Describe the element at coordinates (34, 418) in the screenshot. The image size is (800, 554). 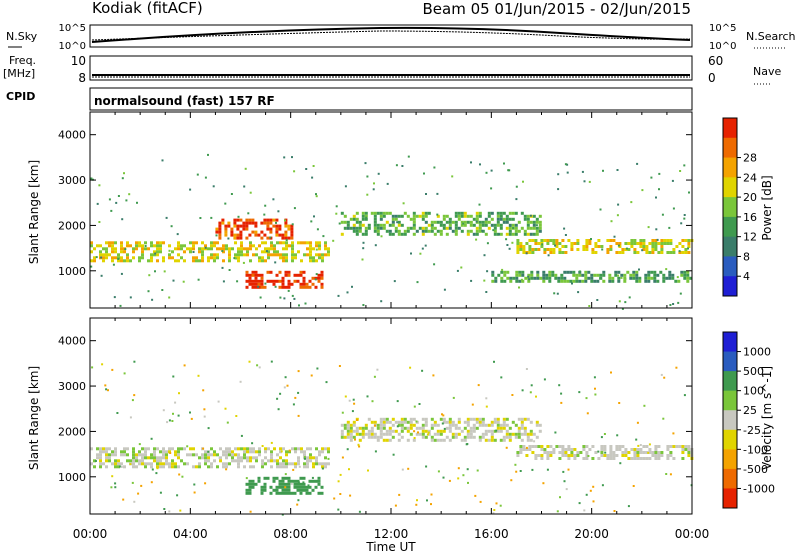
I see `velocity-ylabel: Slant Range [km]` at that location.